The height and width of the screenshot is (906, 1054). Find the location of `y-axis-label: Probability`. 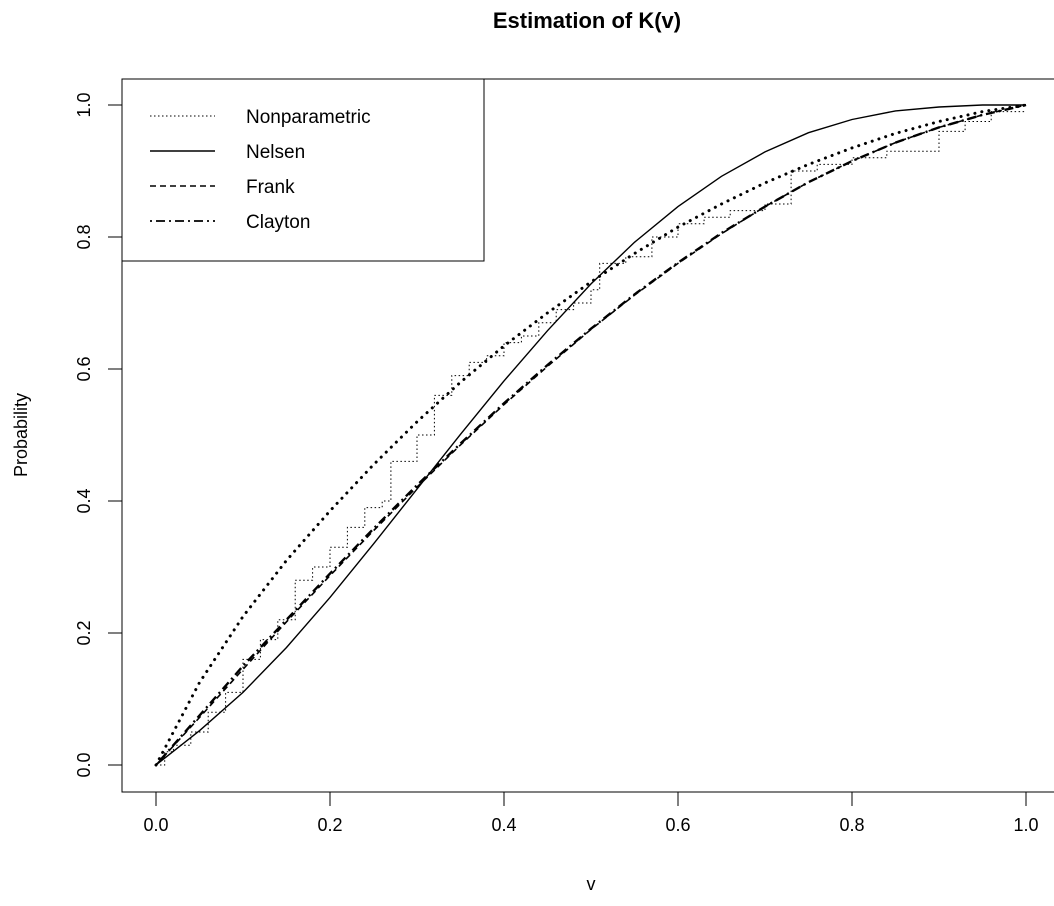

y-axis-label: Probability is located at coordinates (21, 435).